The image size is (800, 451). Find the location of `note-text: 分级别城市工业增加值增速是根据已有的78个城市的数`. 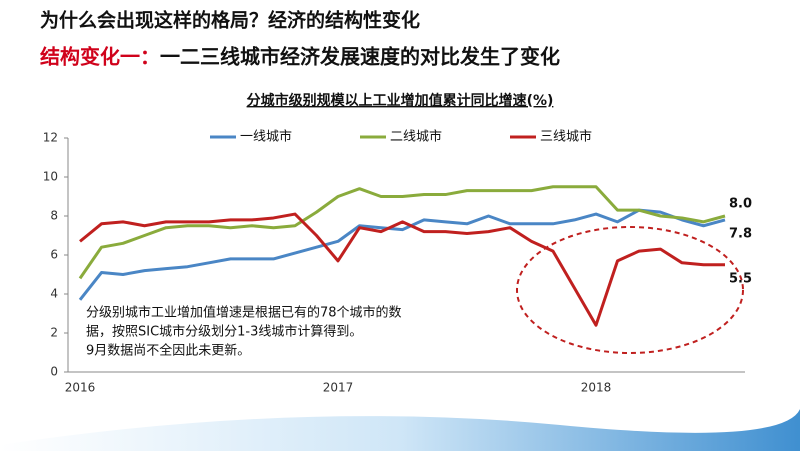

note-text: 分级别城市工业增加值增速是根据已有的78个城市的数 is located at coordinates (244, 313).